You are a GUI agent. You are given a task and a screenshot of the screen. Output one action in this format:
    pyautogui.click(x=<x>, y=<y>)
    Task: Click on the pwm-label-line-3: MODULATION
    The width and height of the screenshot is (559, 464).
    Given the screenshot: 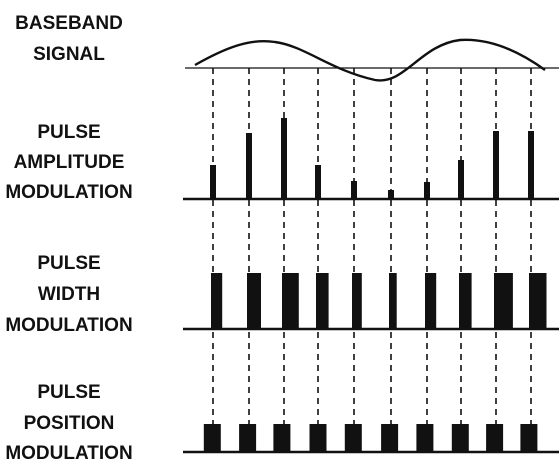 What is the action you would take?
    pyautogui.click(x=68, y=325)
    